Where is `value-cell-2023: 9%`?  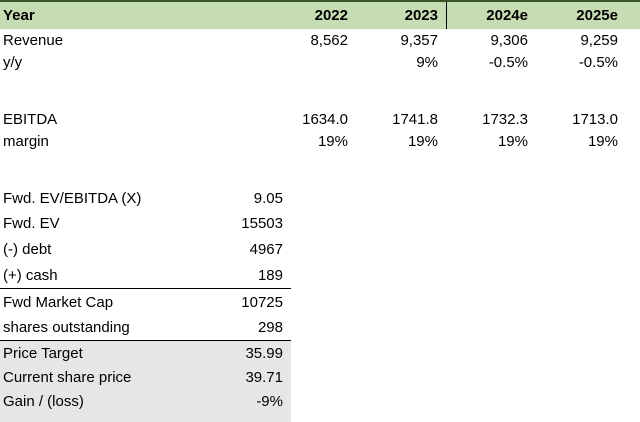 value-cell-2023: 9% is located at coordinates (427, 62).